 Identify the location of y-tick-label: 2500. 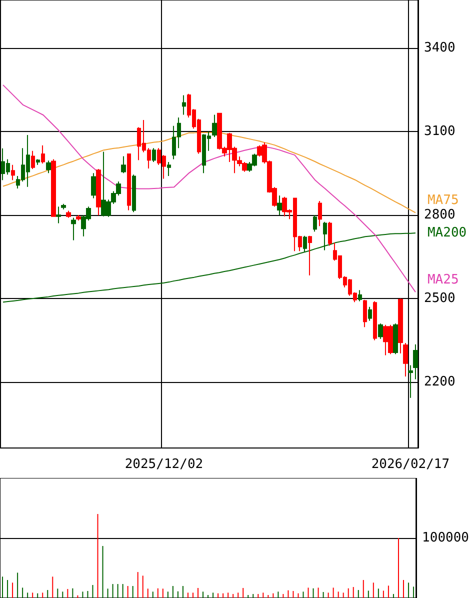
(440, 298).